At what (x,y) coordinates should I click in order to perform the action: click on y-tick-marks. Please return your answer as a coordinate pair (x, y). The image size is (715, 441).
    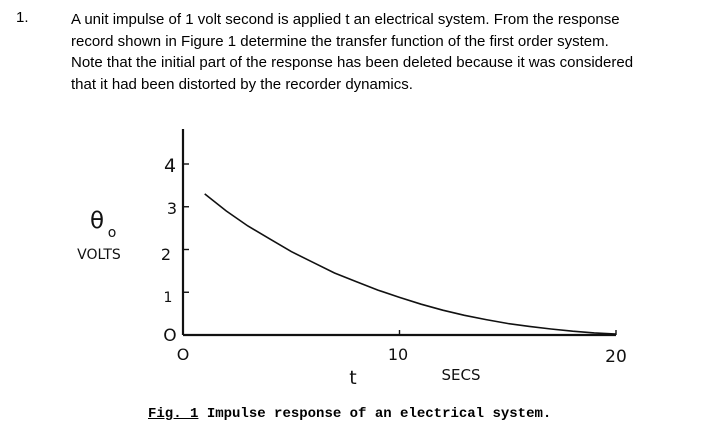
    Looking at the image, I should click on (186, 228).